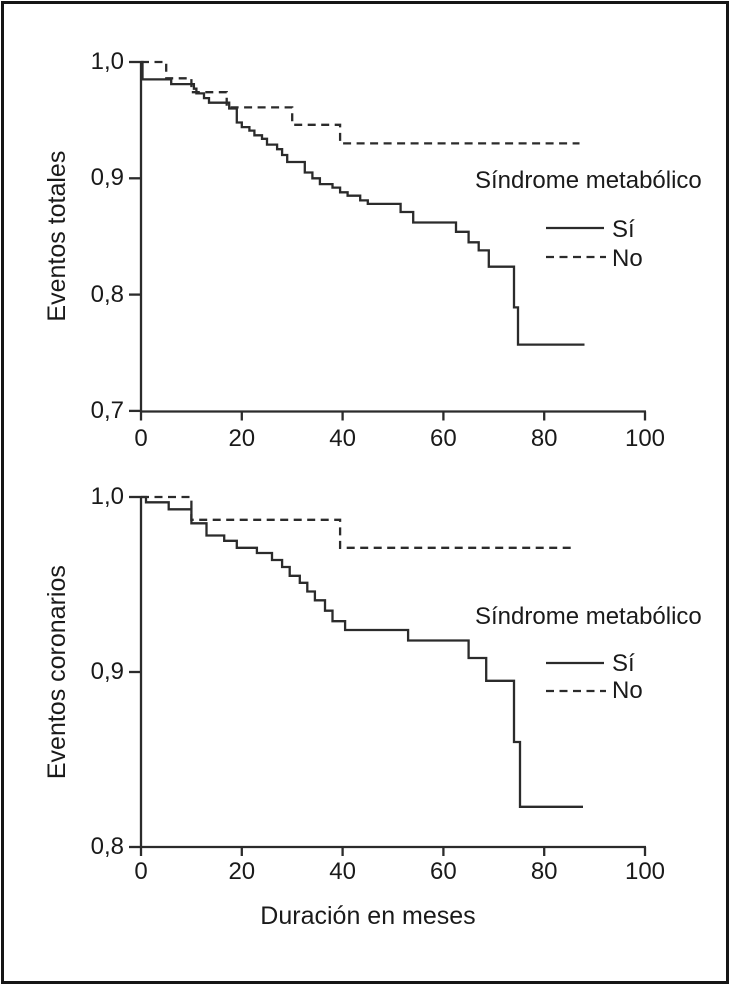 Image resolution: width=730 pixels, height=985 pixels. What do you see at coordinates (627, 258) in the screenshot?
I see `legend-label-no-top: No` at bounding box center [627, 258].